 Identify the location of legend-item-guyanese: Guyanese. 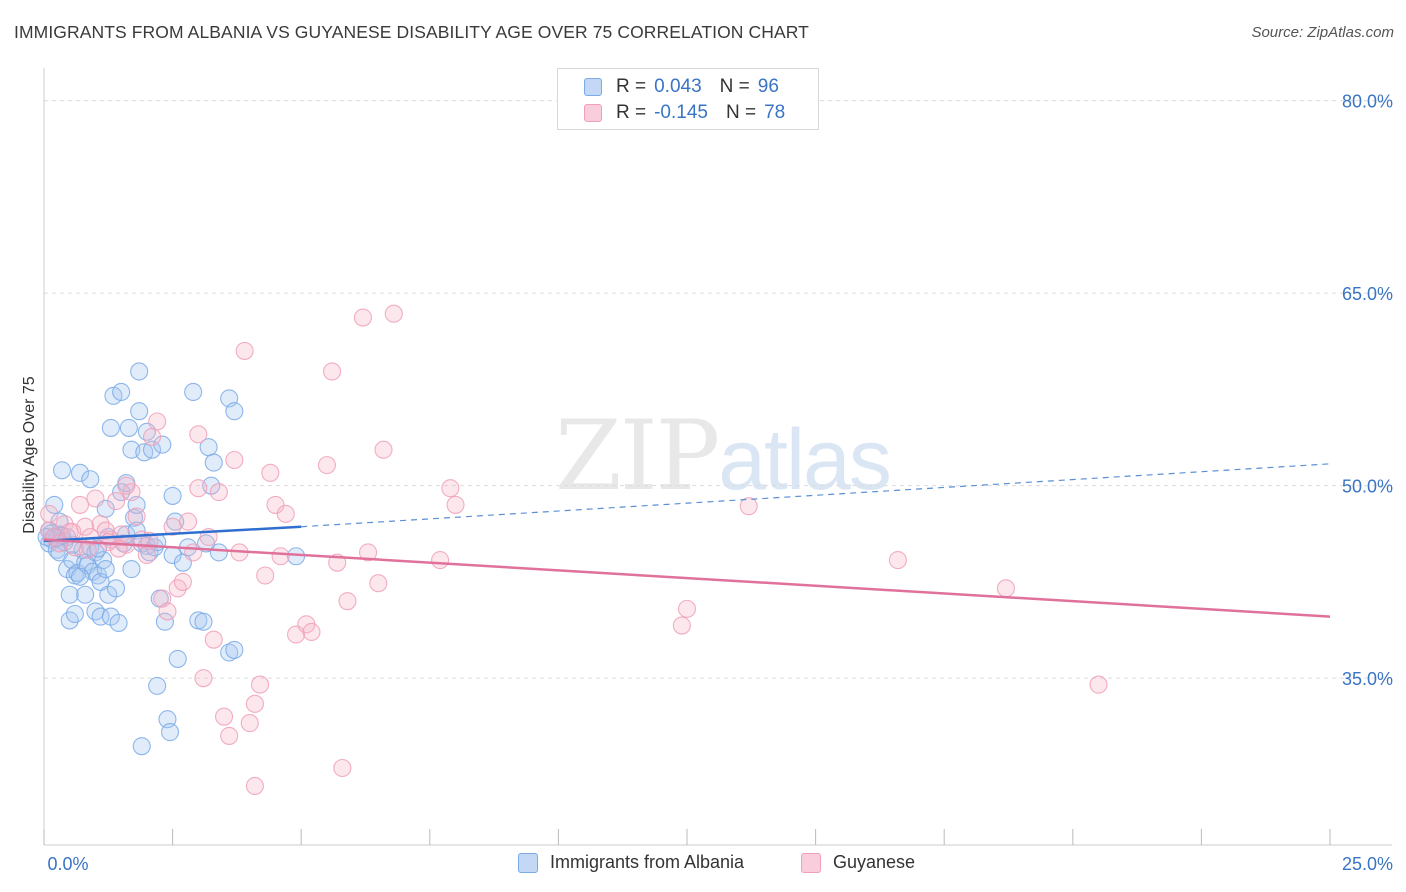
(858, 862).